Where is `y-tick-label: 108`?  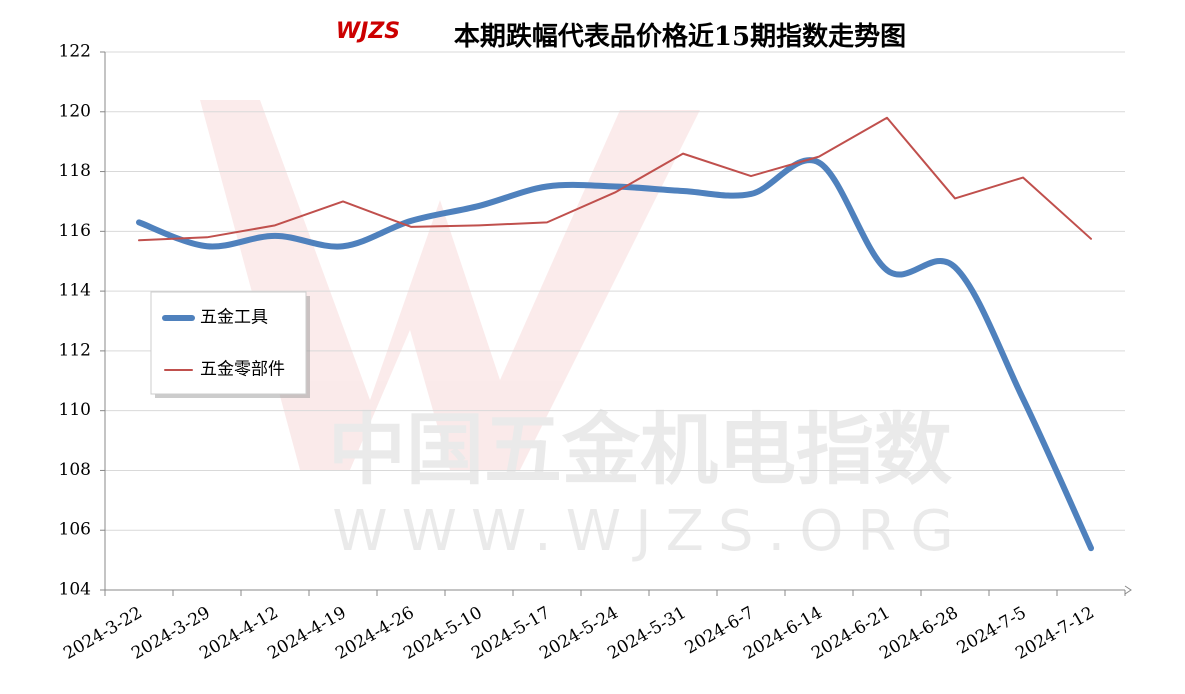
y-tick-label: 108 is located at coordinates (75, 470).